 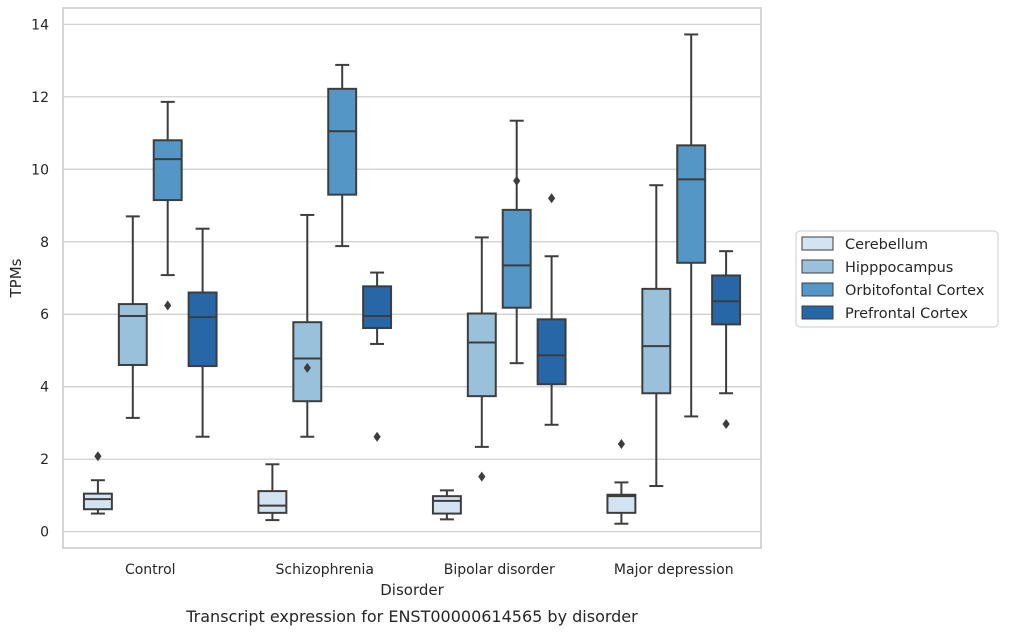 What do you see at coordinates (412, 590) in the screenshot?
I see `x-axis-label: Disorder` at bounding box center [412, 590].